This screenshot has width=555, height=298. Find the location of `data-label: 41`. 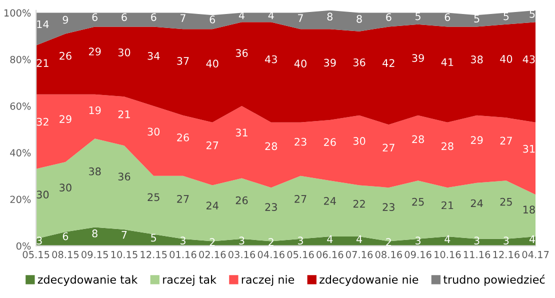

data-label: 41 is located at coordinates (447, 62).